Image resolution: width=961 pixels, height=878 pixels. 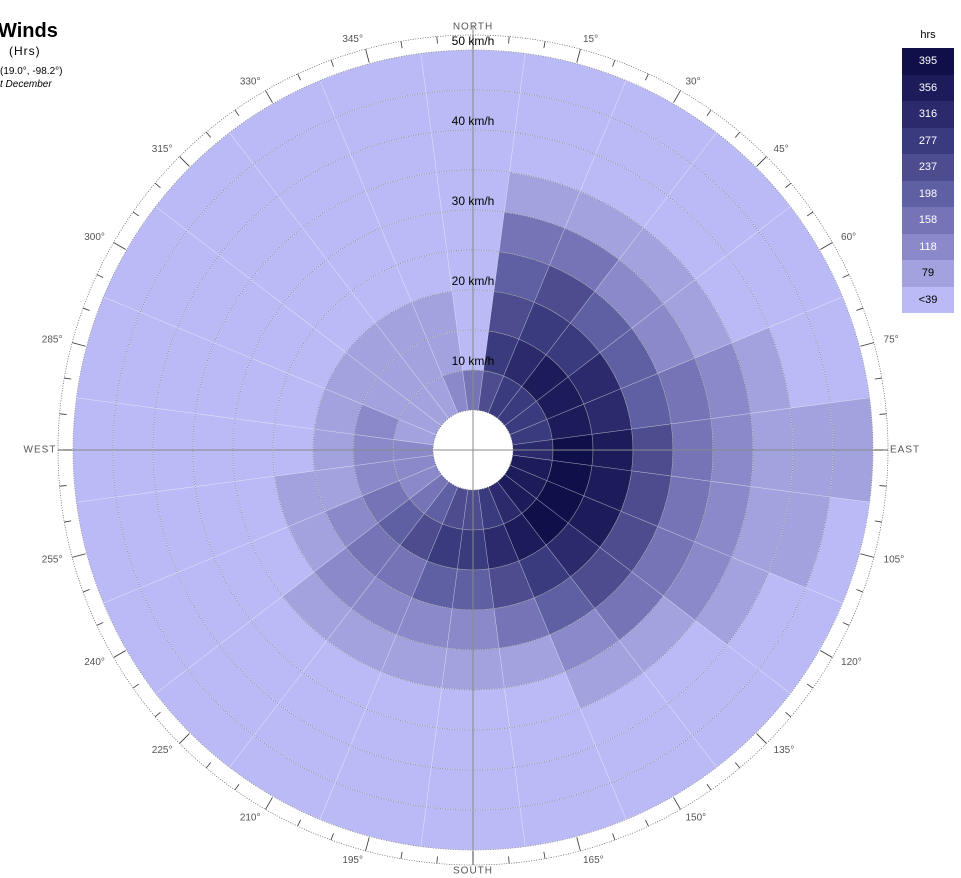 What do you see at coordinates (928, 193) in the screenshot?
I see `legend-item: 198` at bounding box center [928, 193].